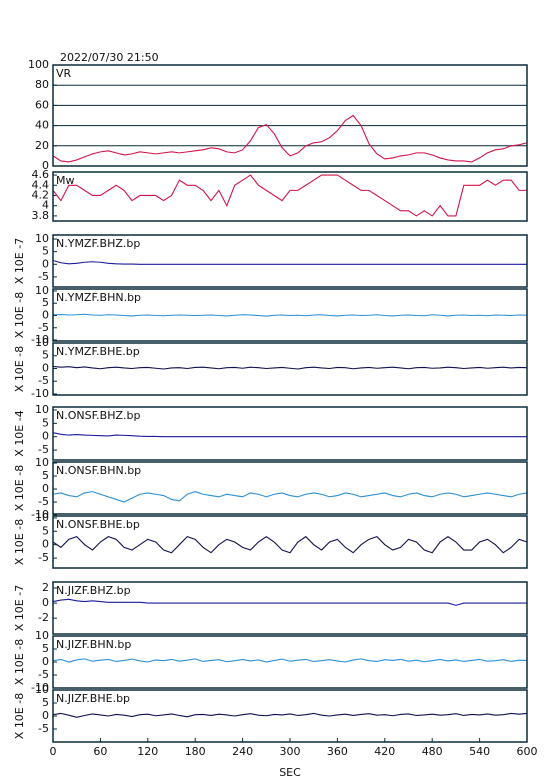  I want to click on panel-label: N.YMZF.BHN.bp, so click(98, 297).